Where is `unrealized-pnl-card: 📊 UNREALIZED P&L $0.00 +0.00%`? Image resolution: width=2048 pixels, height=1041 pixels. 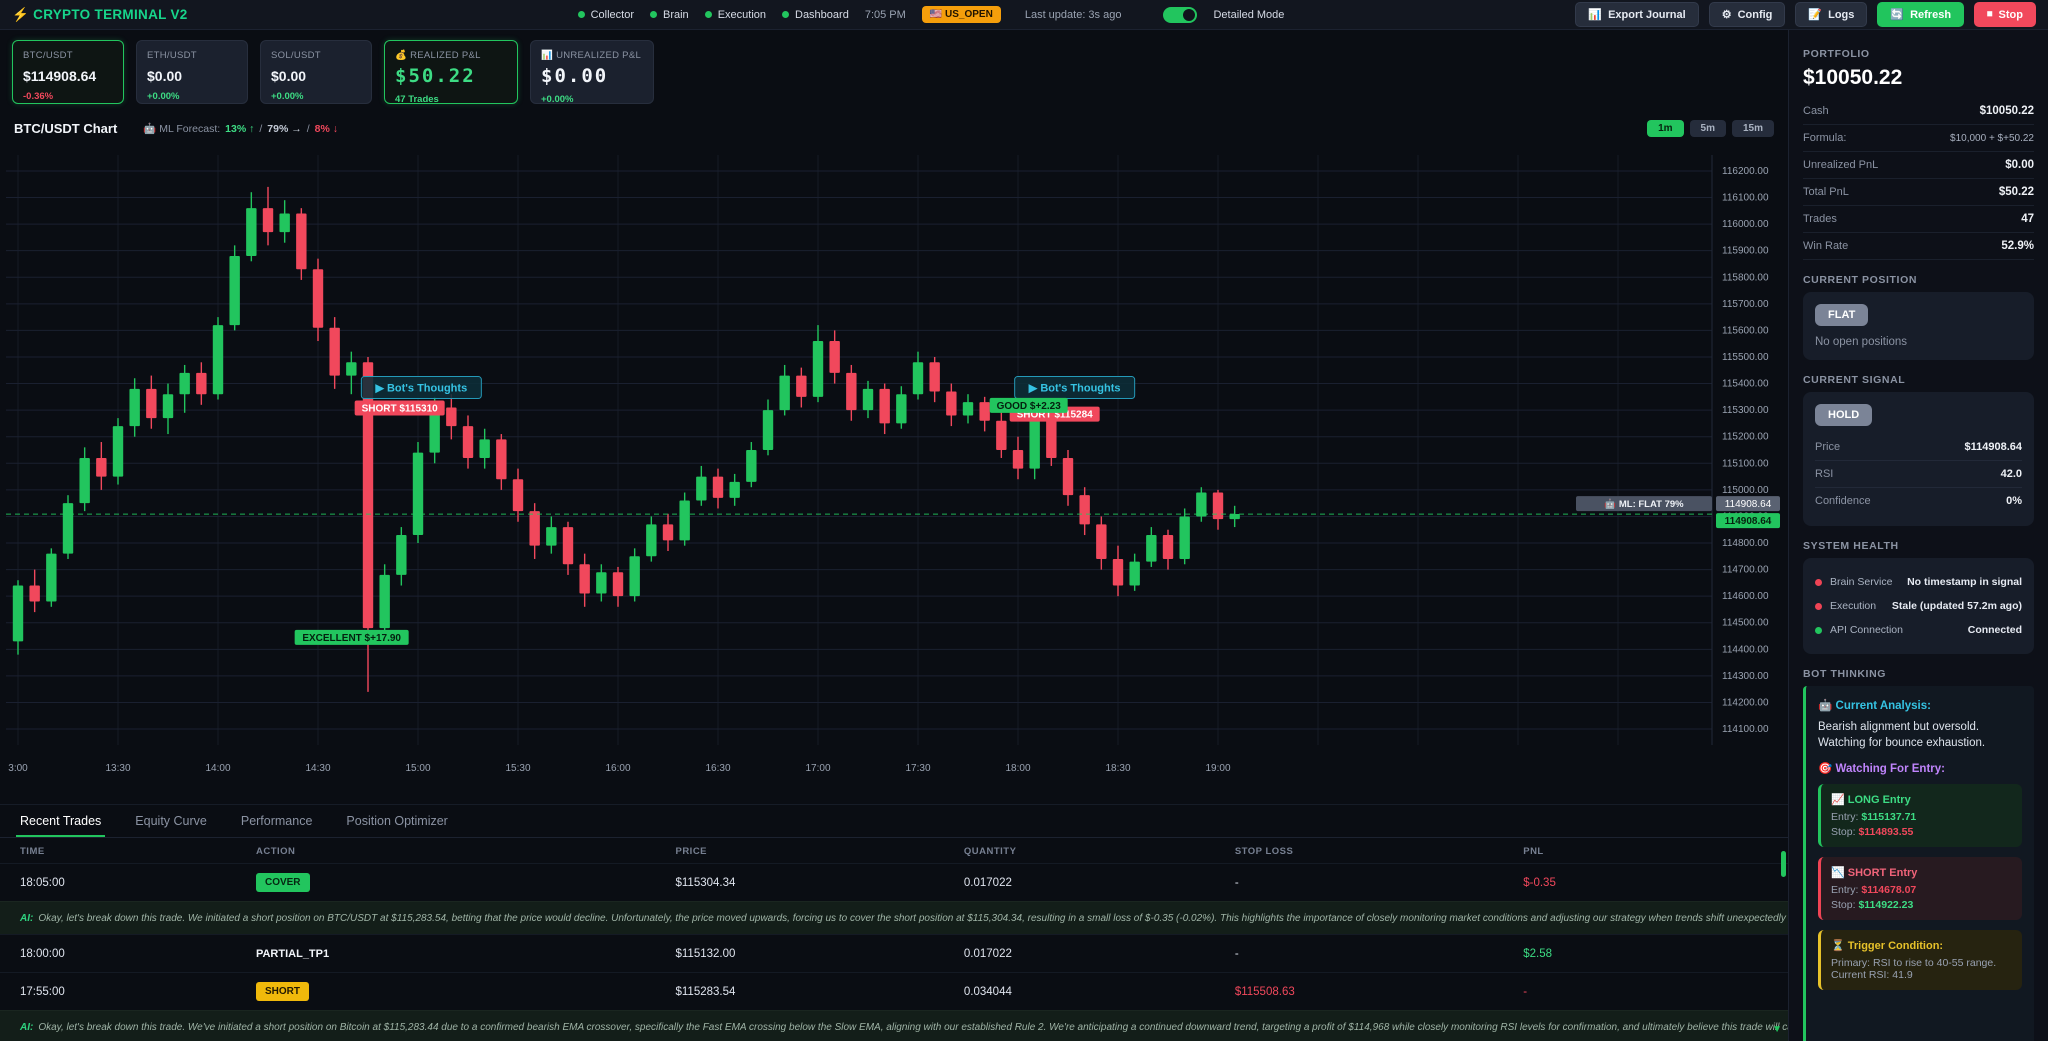 unrealized-pnl-card: 📊 UNREALIZED P&L $0.00 +0.00% is located at coordinates (592, 72).